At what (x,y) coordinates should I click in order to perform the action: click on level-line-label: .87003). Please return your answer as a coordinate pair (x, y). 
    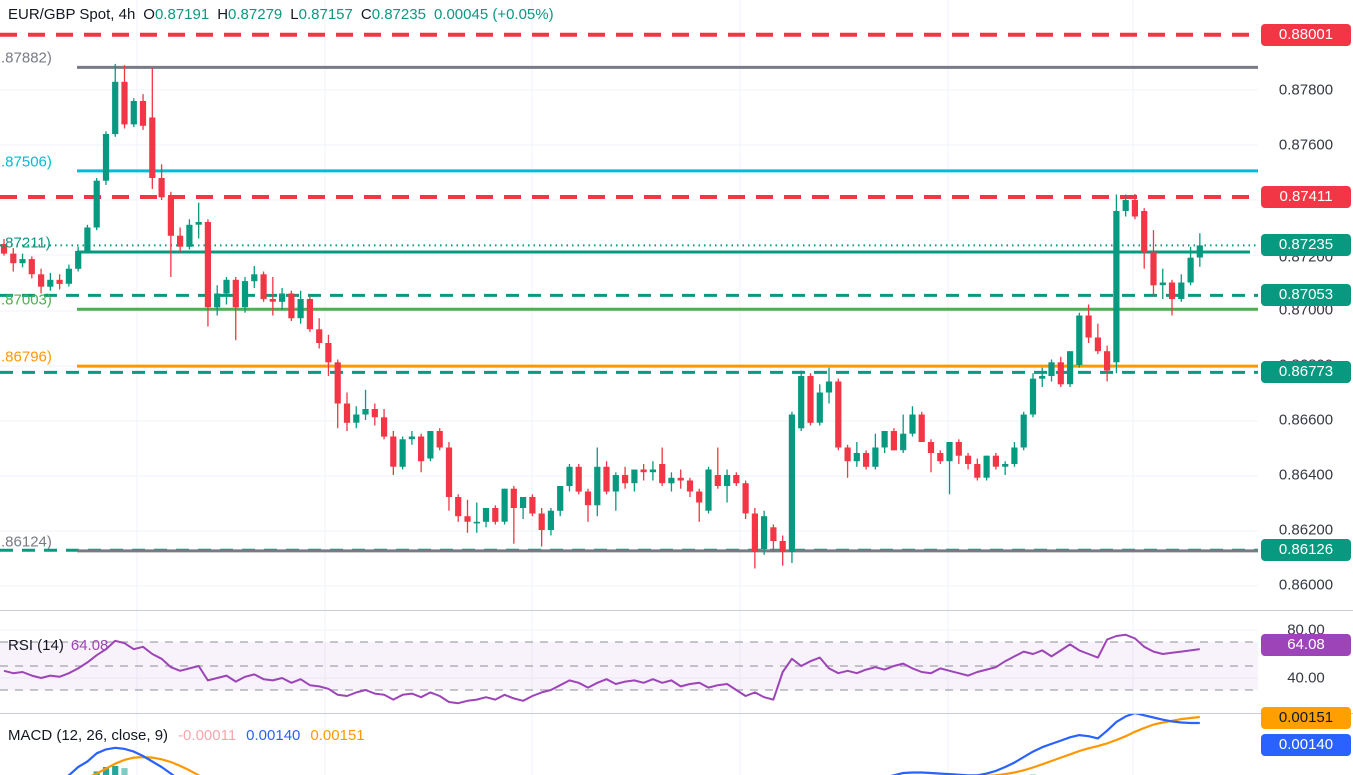
    Looking at the image, I should click on (26, 300).